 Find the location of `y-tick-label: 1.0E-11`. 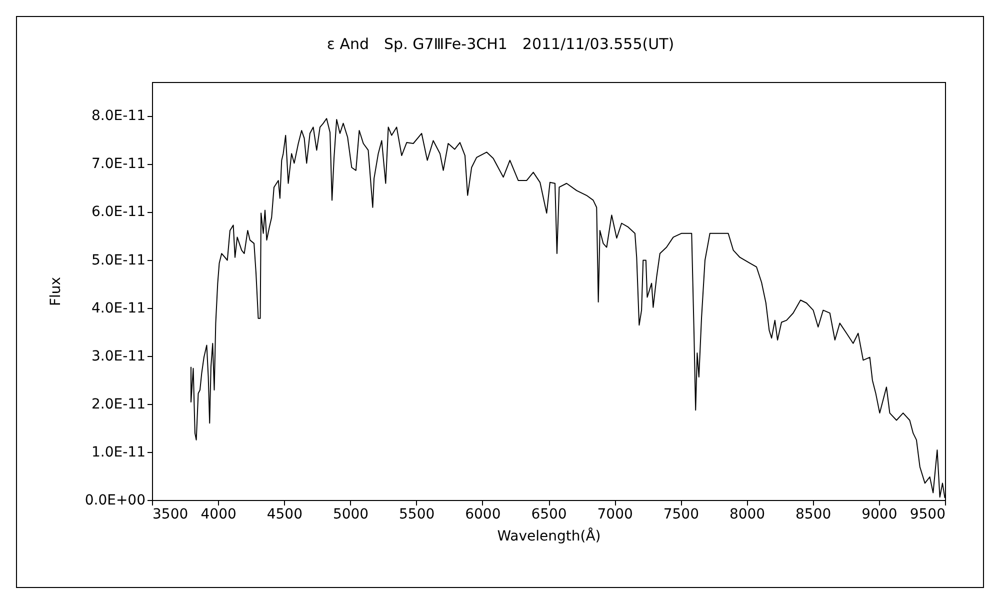

y-tick-label: 1.0E-11 is located at coordinates (119, 452).